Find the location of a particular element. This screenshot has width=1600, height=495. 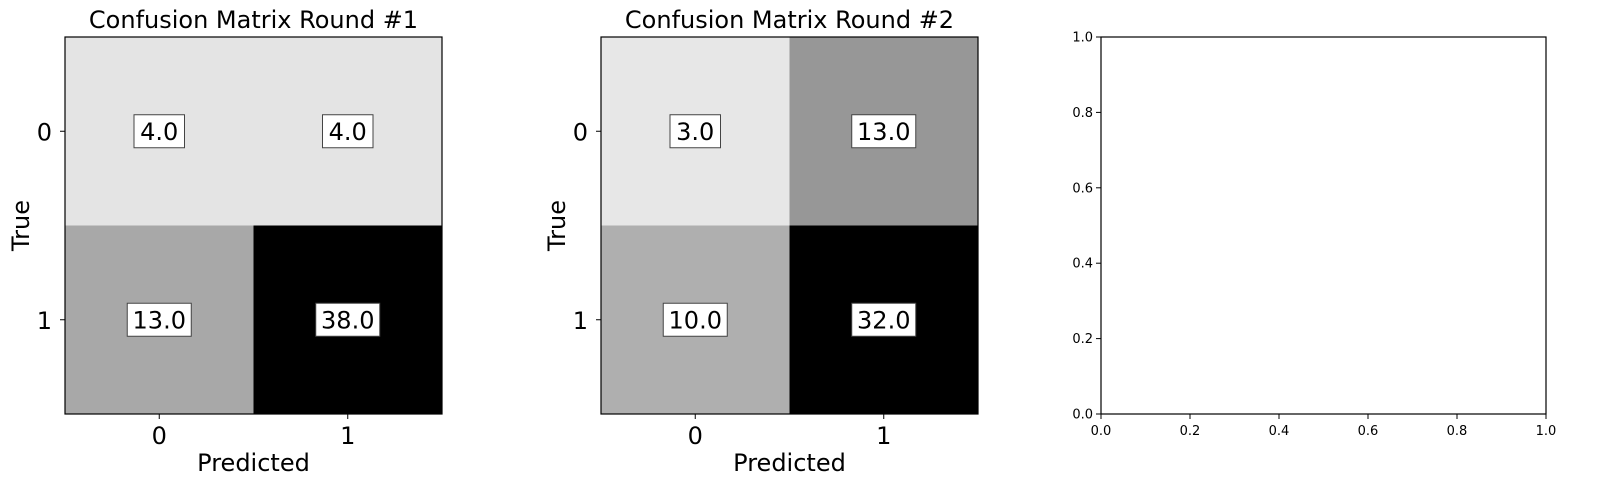

x-tick-label: 0.2 is located at coordinates (1190, 431).